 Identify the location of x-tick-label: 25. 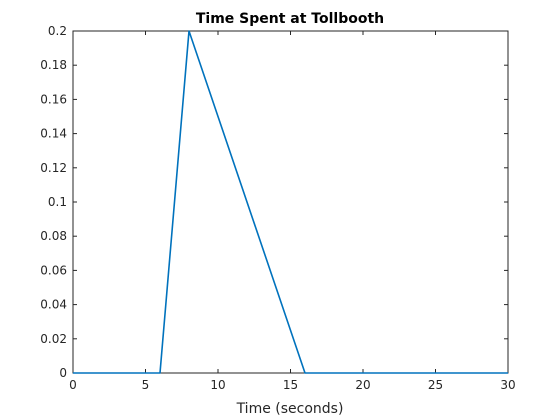
(435, 385).